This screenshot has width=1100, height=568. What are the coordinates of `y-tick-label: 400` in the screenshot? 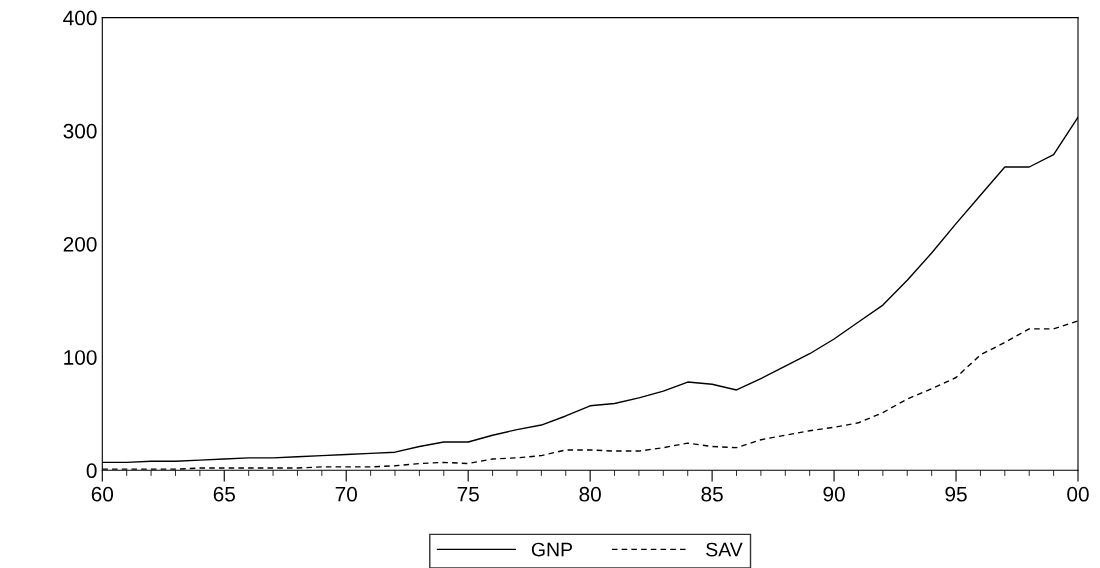 It's located at (80, 18).